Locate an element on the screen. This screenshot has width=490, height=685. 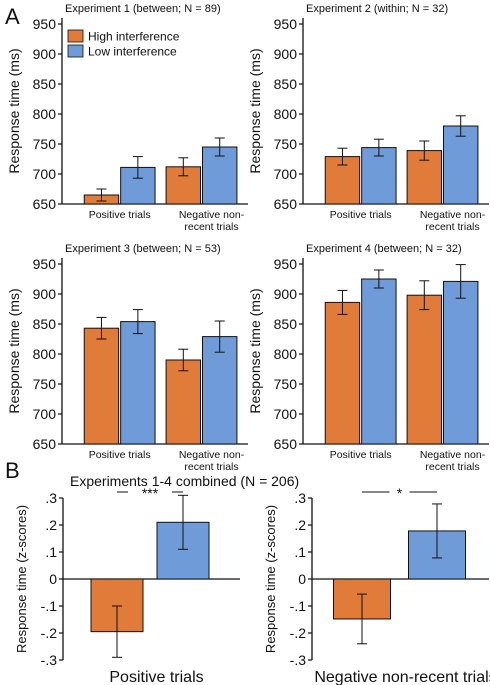
combined-title: Experiments 1-4 combined (N = 206) is located at coordinates (184, 481).